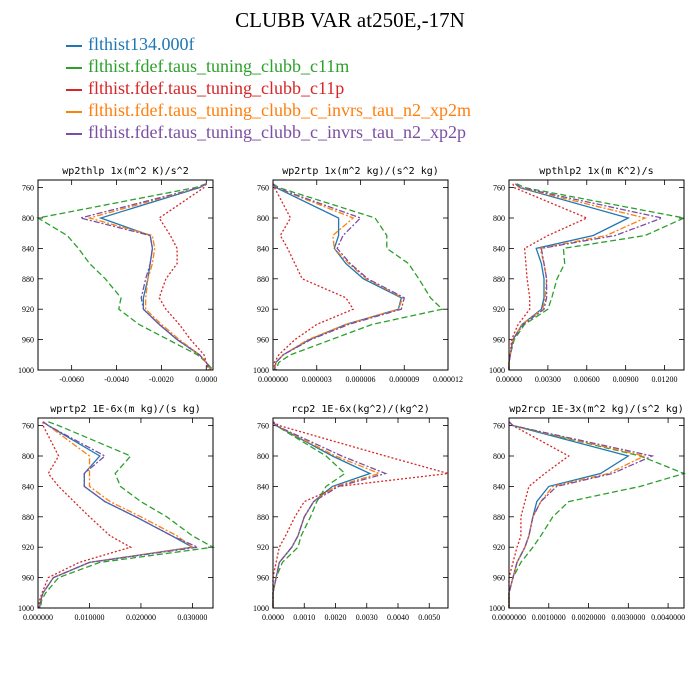 The width and height of the screenshot is (700, 700). I want to click on panel-title: wpthlp2 1x(m K^2)/s, so click(596, 171).